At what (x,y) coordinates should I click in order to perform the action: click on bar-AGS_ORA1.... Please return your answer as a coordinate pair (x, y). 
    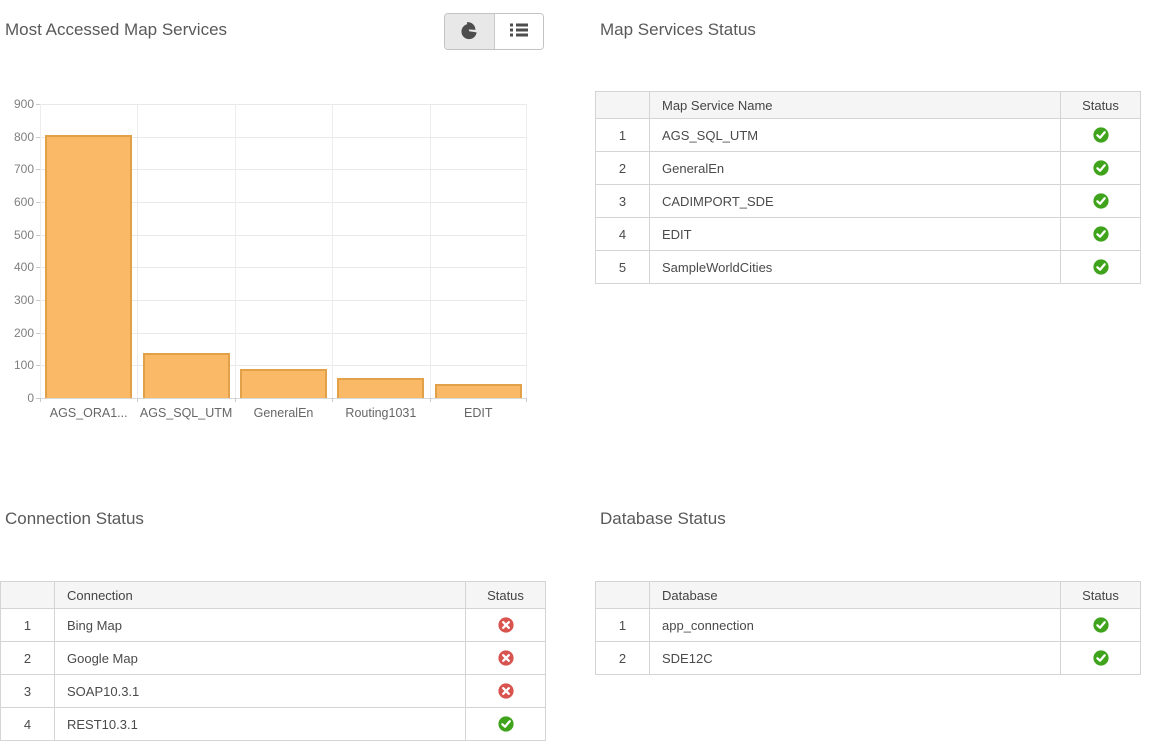
    Looking at the image, I should click on (89, 266).